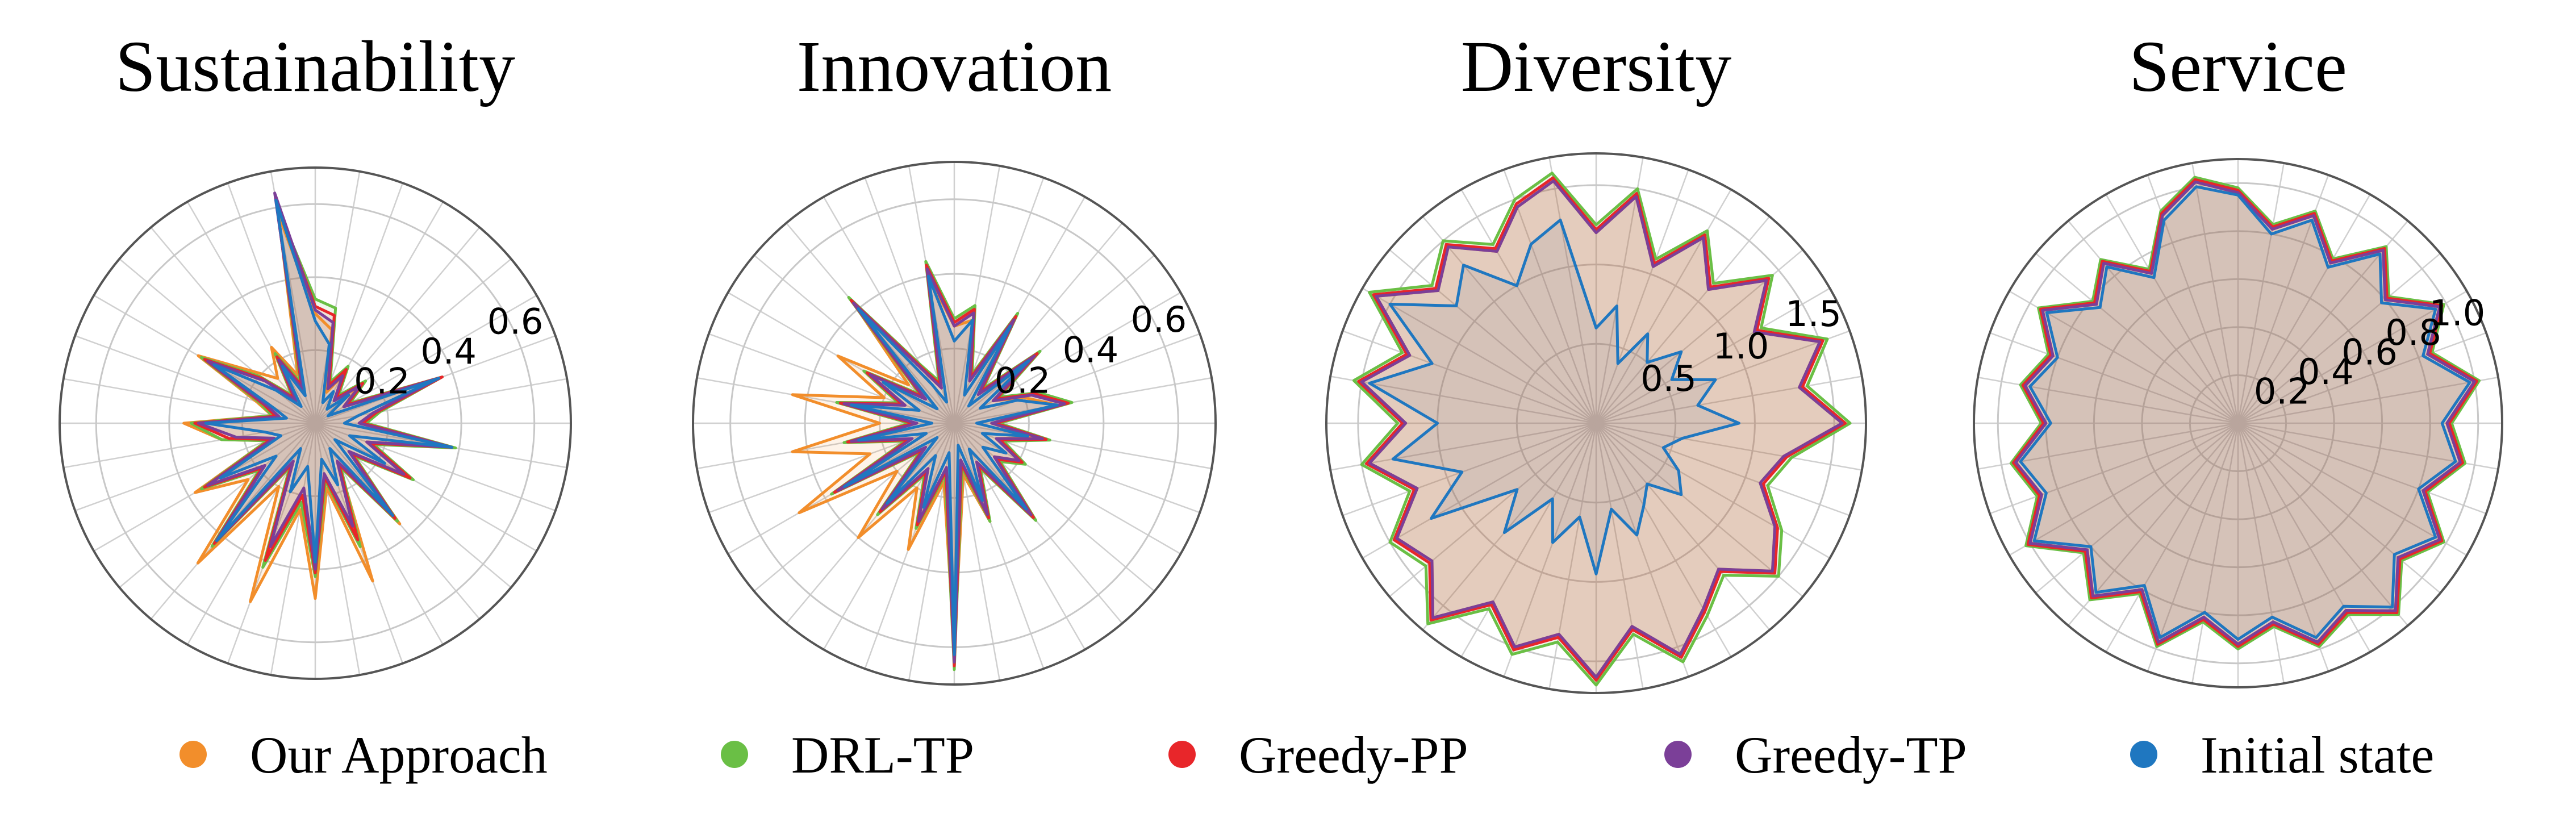 This screenshot has width=2576, height=818. I want to click on legend-item-initial-state: Initial state, so click(2282, 755).